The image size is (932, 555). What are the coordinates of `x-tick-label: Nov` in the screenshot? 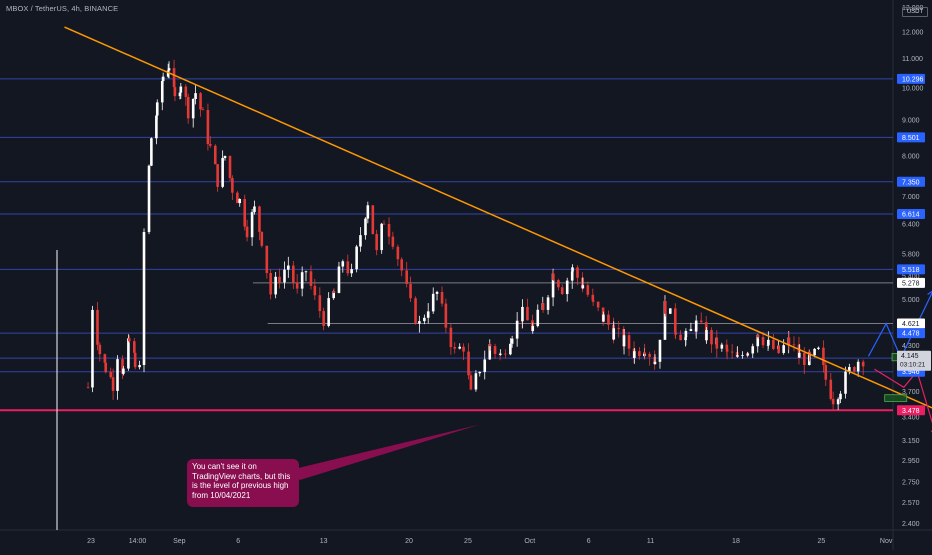 It's located at (886, 541).